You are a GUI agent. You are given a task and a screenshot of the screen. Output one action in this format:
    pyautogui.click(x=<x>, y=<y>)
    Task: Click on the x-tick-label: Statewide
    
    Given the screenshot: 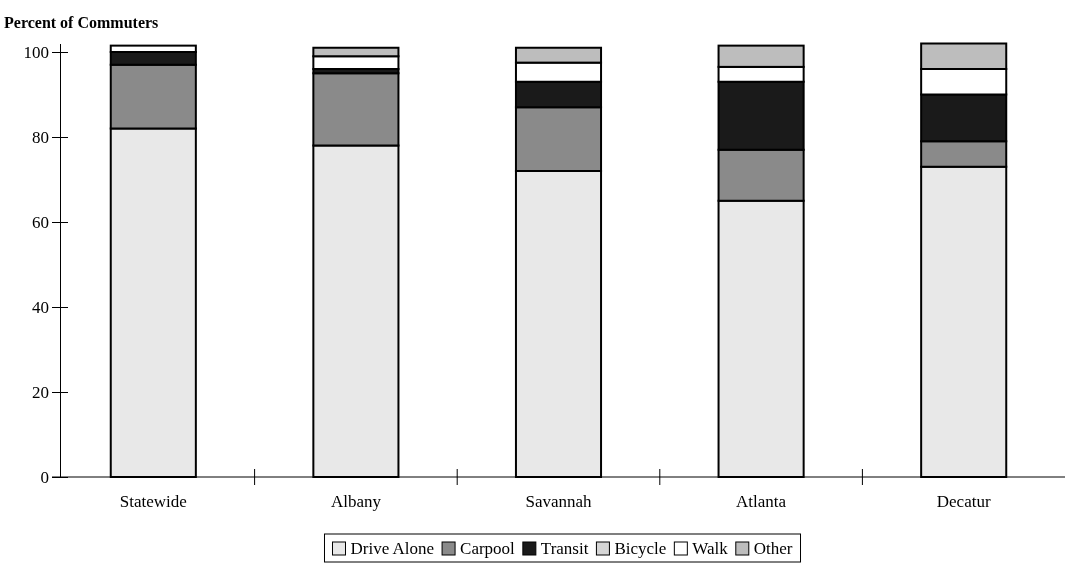 What is the action you would take?
    pyautogui.click(x=153, y=501)
    